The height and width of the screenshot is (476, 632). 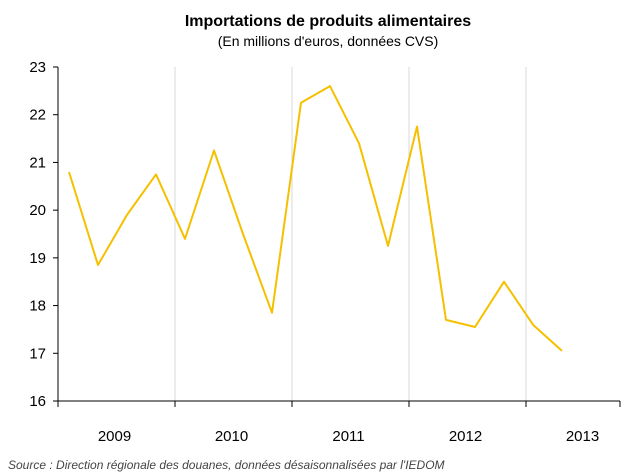 What do you see at coordinates (37, 162) in the screenshot?
I see `y-tick-label: 21` at bounding box center [37, 162].